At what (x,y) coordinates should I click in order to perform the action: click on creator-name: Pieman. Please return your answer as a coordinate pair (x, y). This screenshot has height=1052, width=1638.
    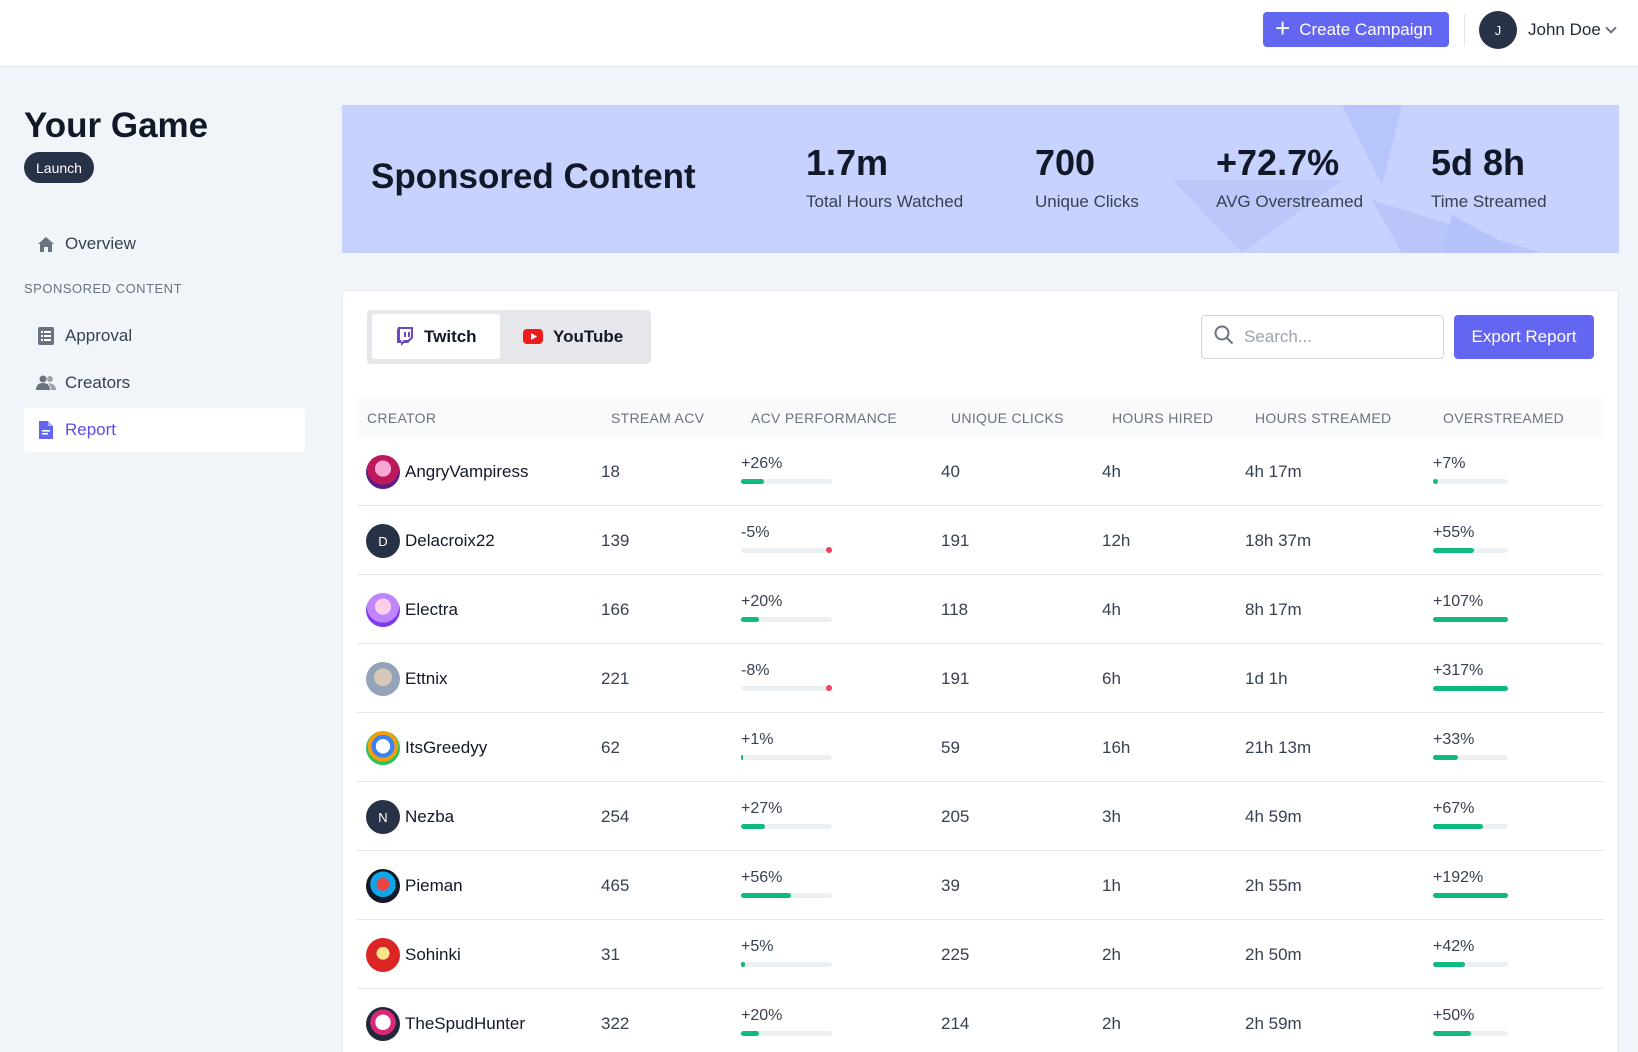
    Looking at the image, I should click on (434, 885).